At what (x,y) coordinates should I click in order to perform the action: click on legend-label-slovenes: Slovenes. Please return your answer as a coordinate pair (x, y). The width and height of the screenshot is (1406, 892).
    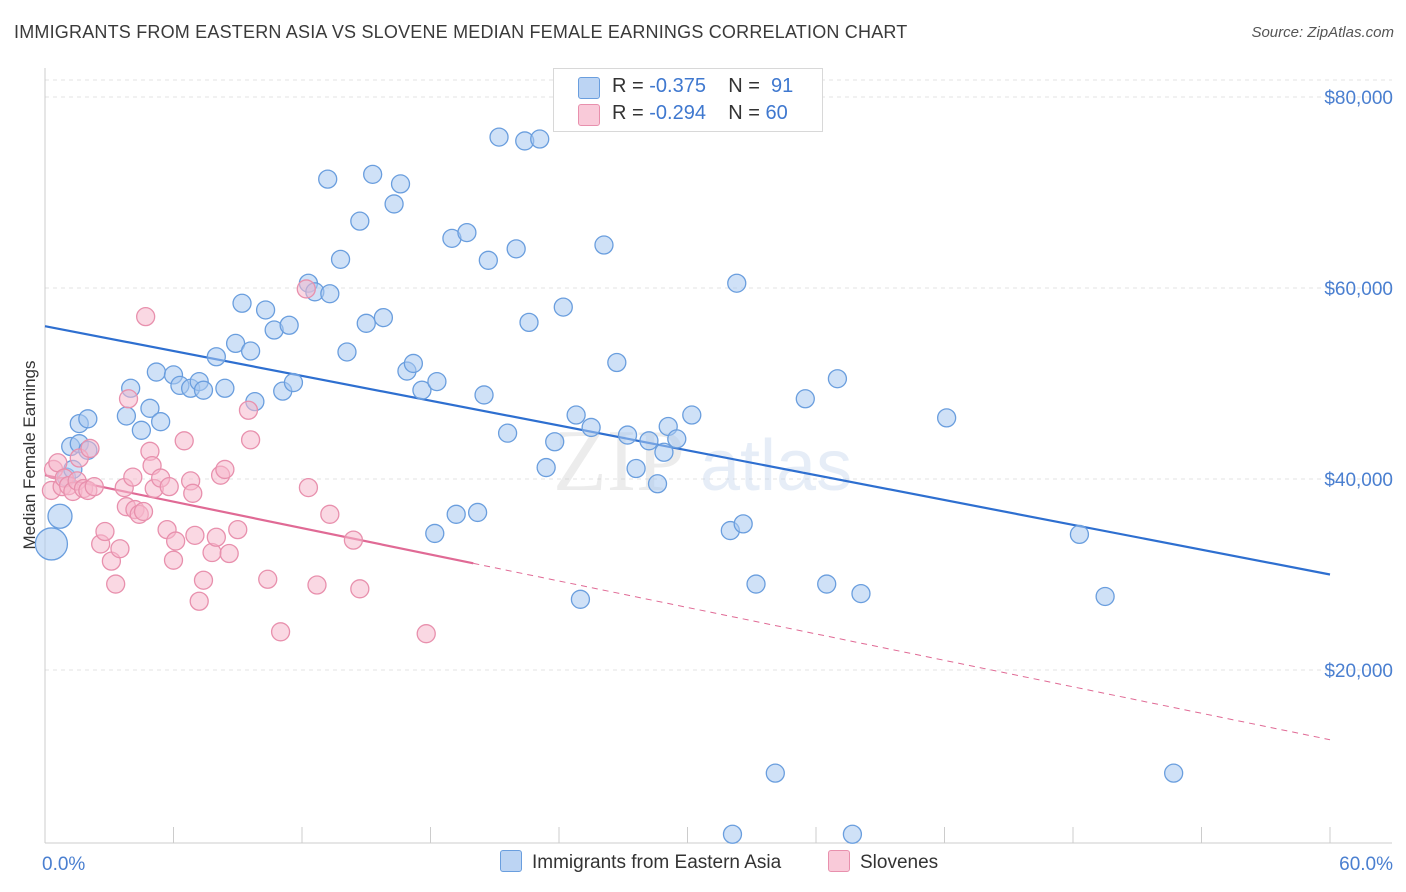
    Looking at the image, I should click on (899, 862).